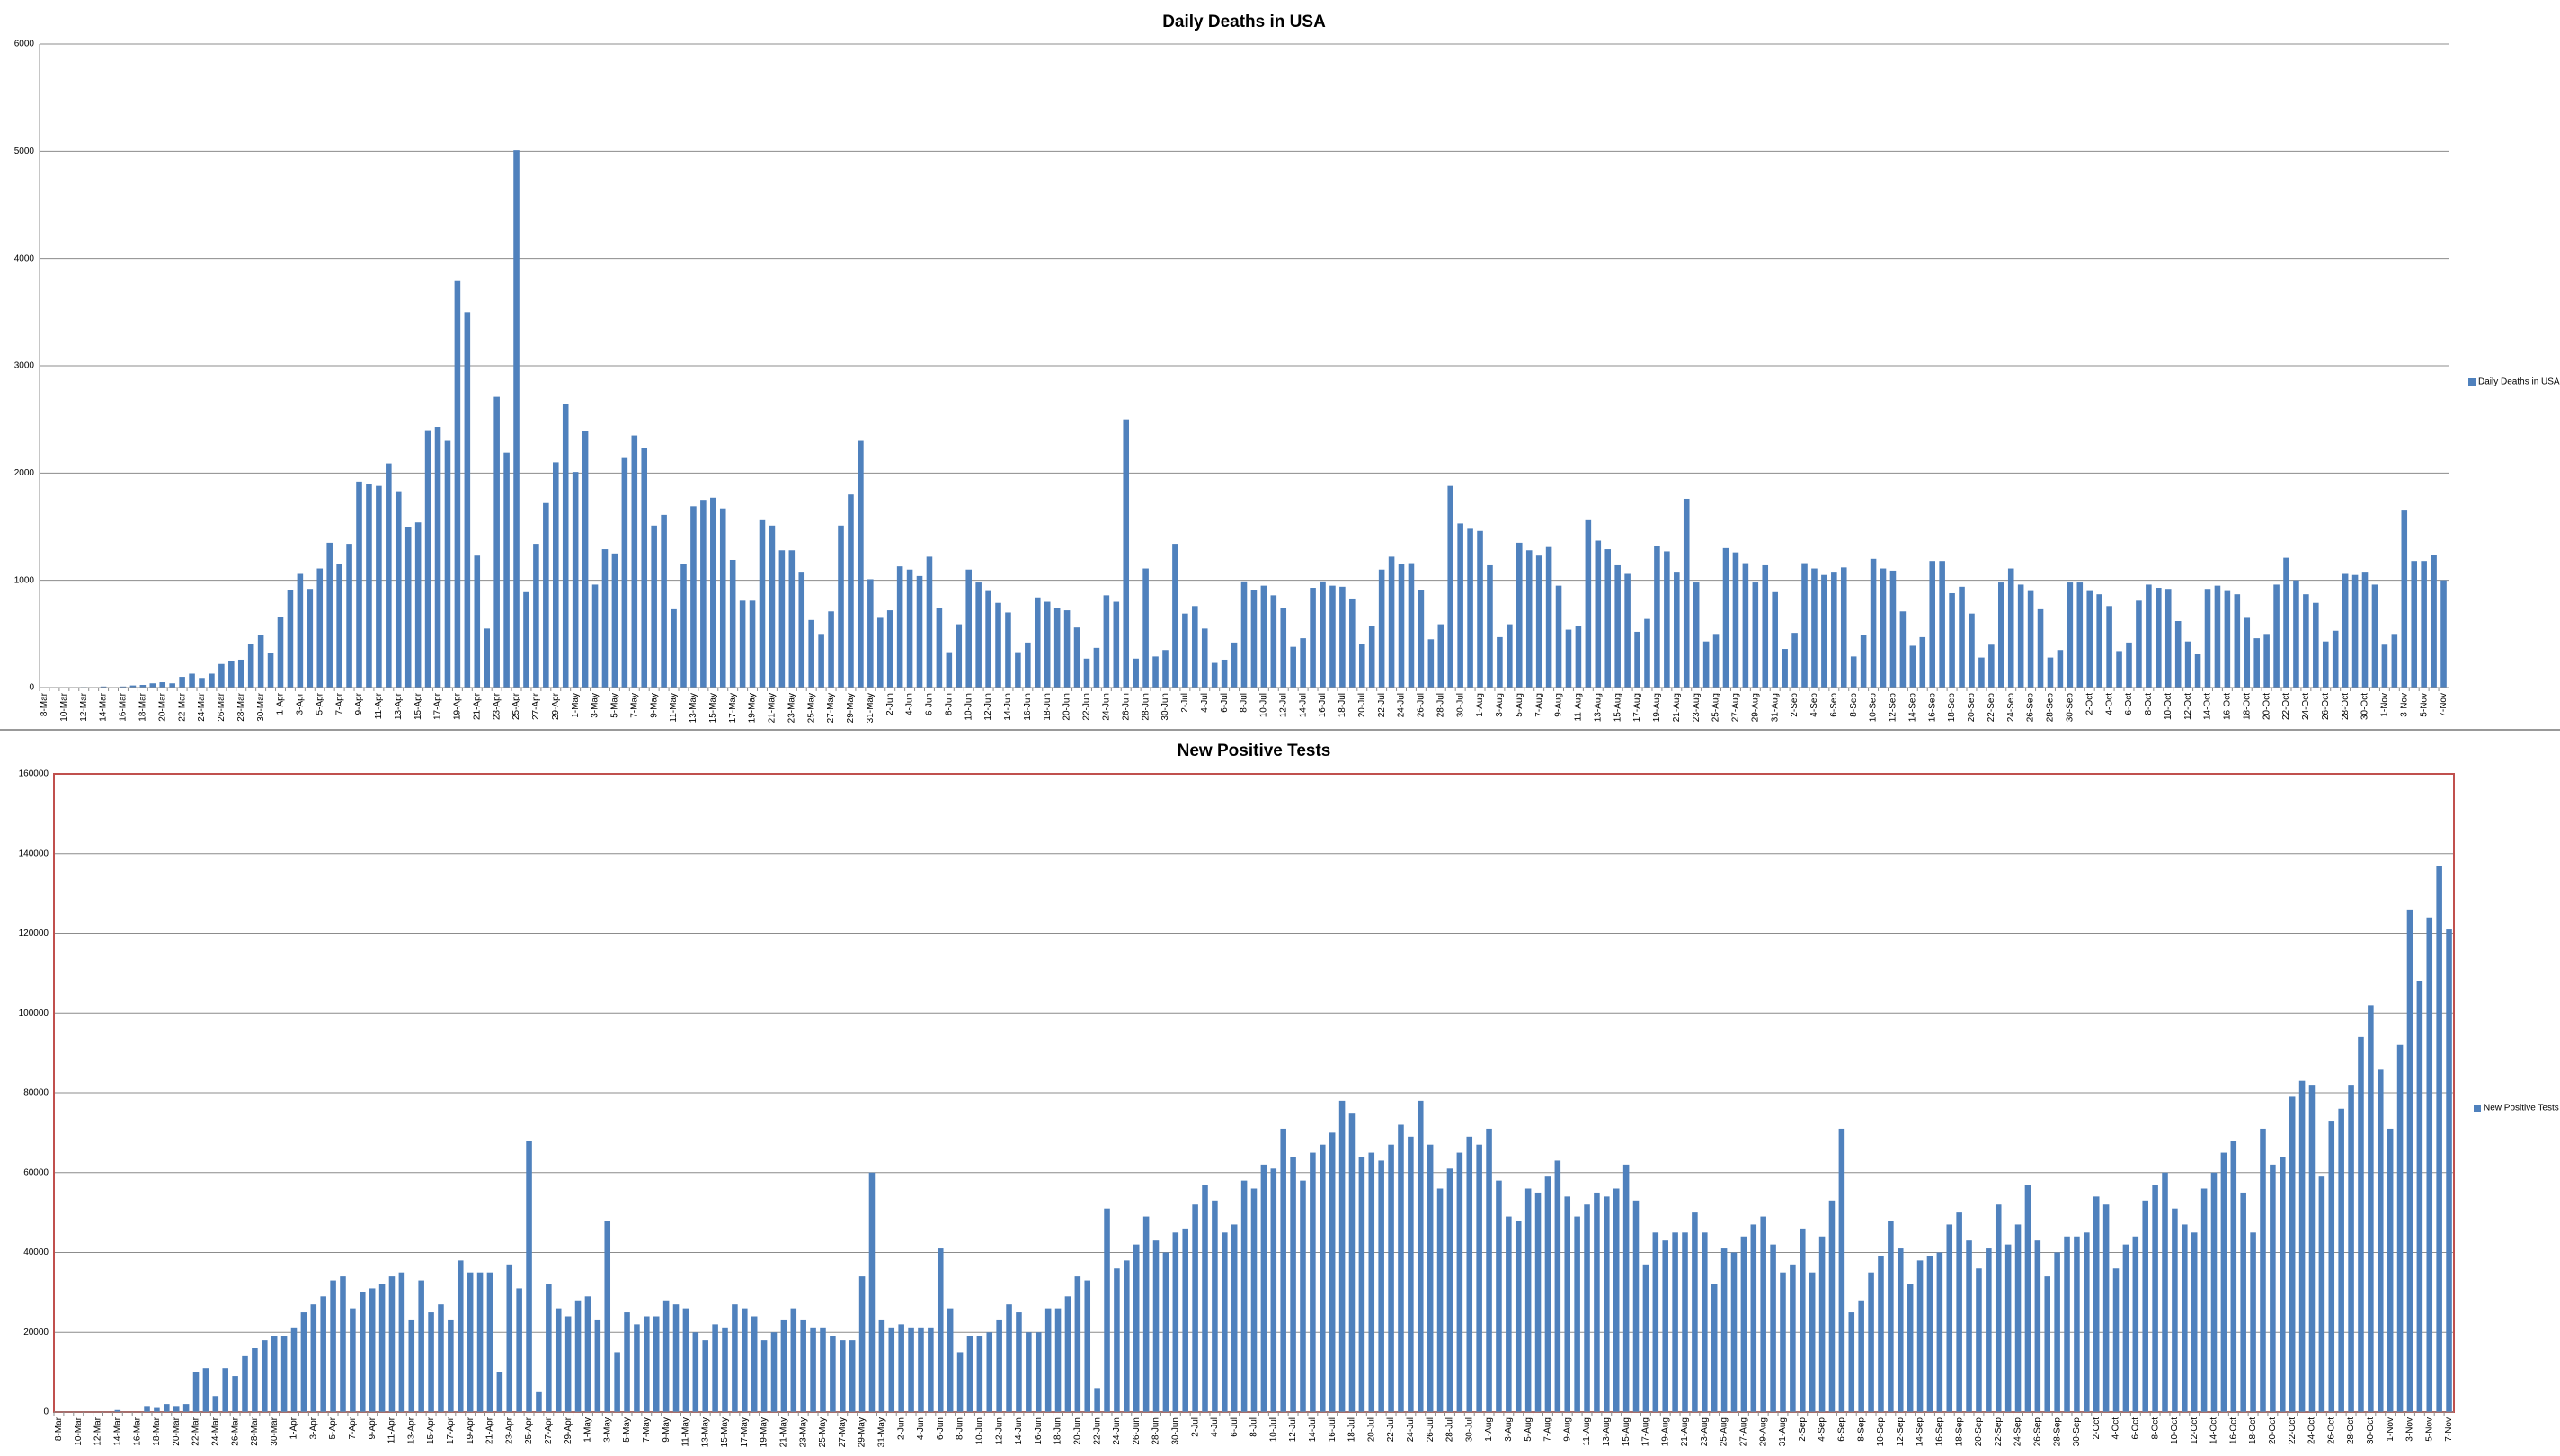 The width and height of the screenshot is (2560, 1456). I want to click on x-tick-label: 6-Jul, so click(1225, 703).